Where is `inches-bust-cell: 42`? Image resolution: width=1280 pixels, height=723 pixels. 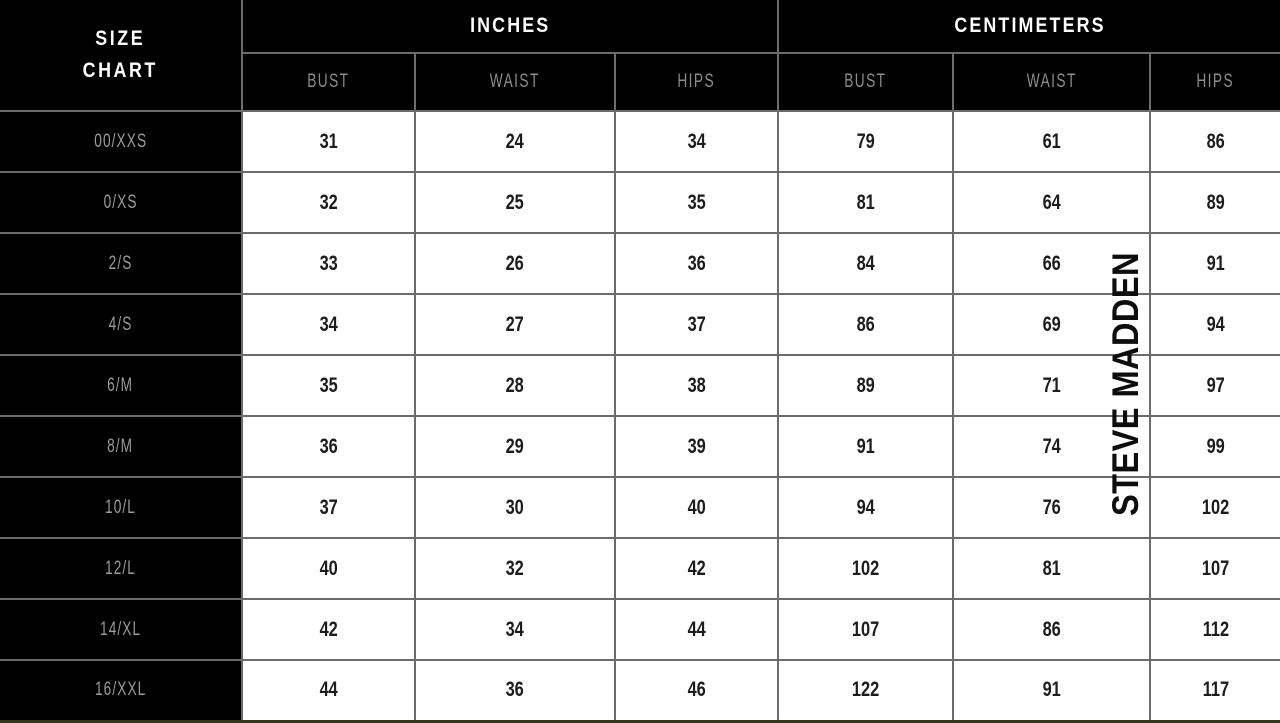 inches-bust-cell: 42 is located at coordinates (328, 629).